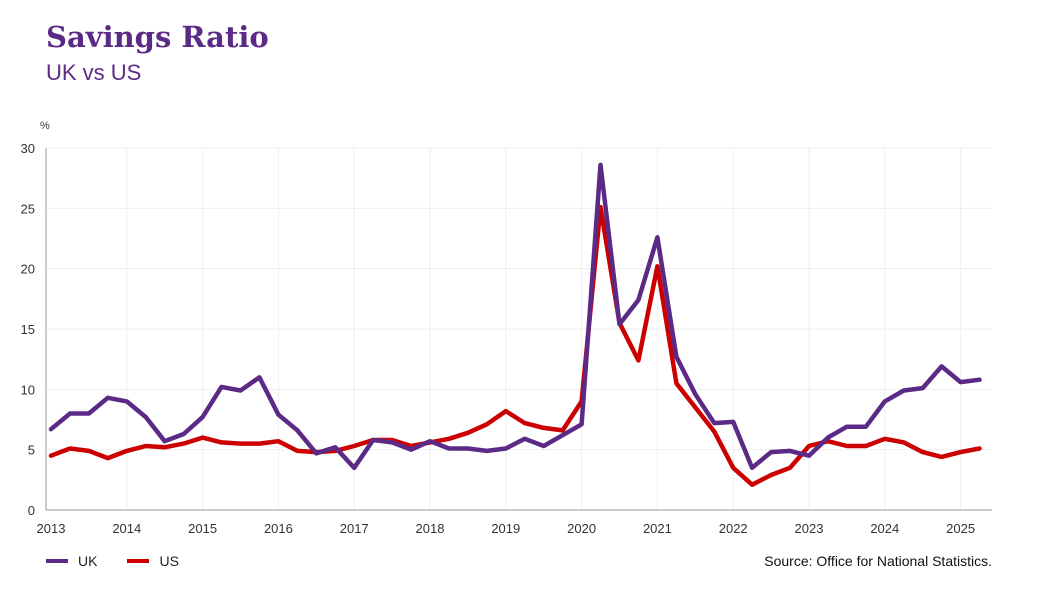 Image resolution: width=1044 pixels, height=600 pixels. What do you see at coordinates (960, 528) in the screenshot?
I see `x-tick-label: 2025` at bounding box center [960, 528].